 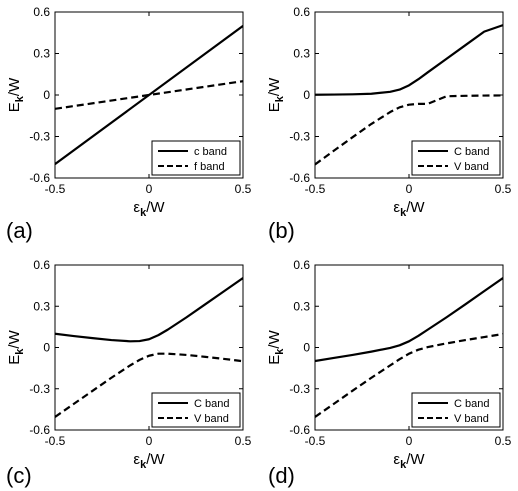 What do you see at coordinates (19, 475) in the screenshot?
I see `panel-label: (c)` at bounding box center [19, 475].